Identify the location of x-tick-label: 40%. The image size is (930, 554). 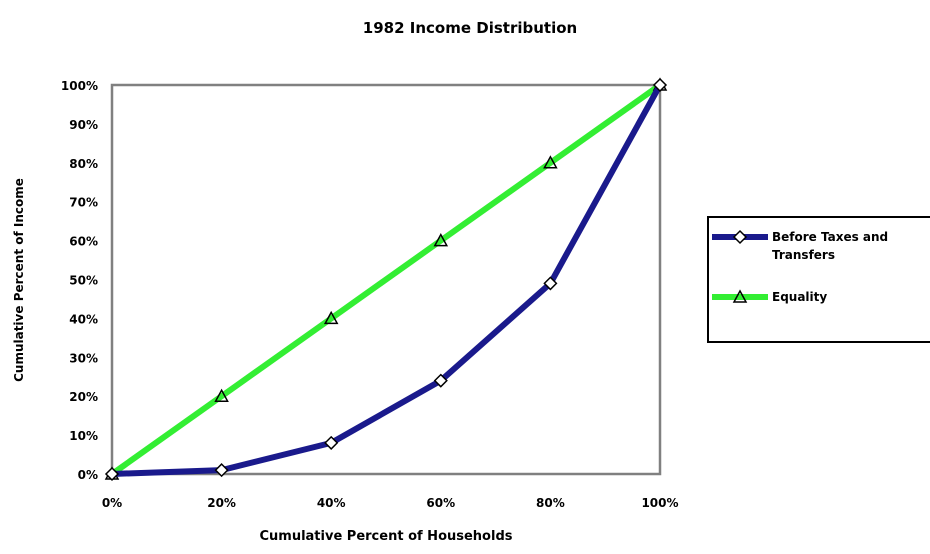
(331, 503).